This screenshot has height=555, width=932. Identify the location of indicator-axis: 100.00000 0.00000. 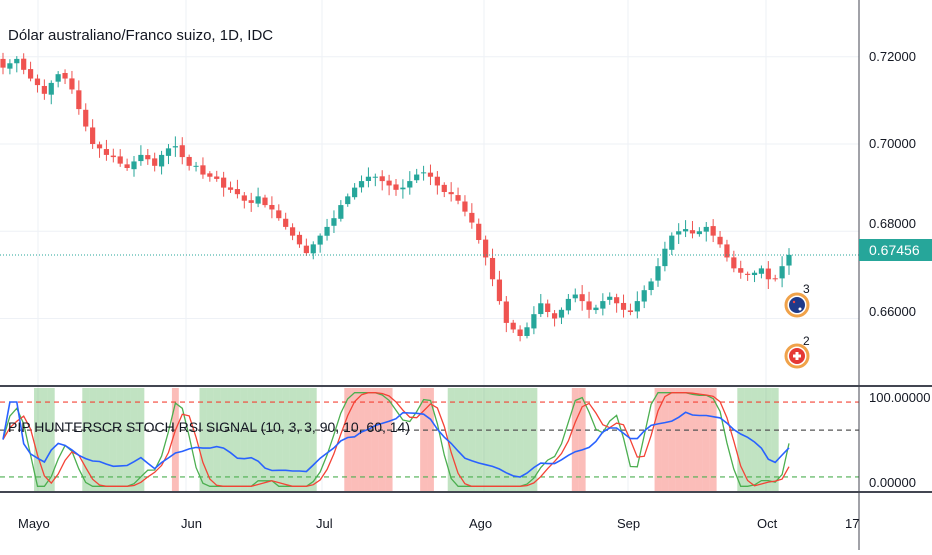
(899, 440).